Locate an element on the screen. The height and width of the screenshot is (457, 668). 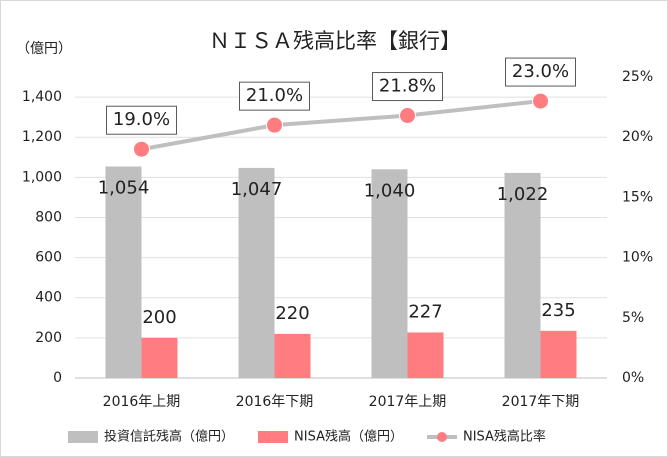
x-tick-label: 2017年下期 is located at coordinates (541, 402).